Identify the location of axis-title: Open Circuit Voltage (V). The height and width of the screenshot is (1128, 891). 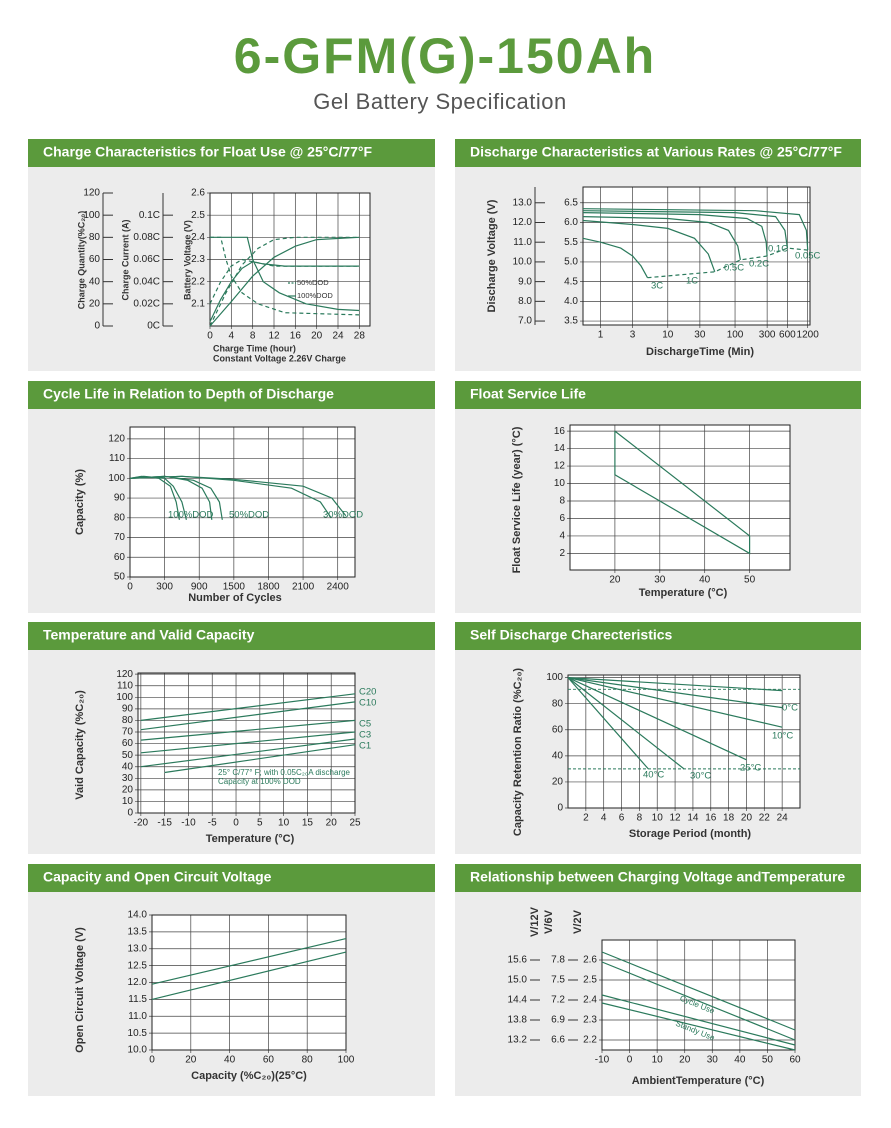
(80, 990).